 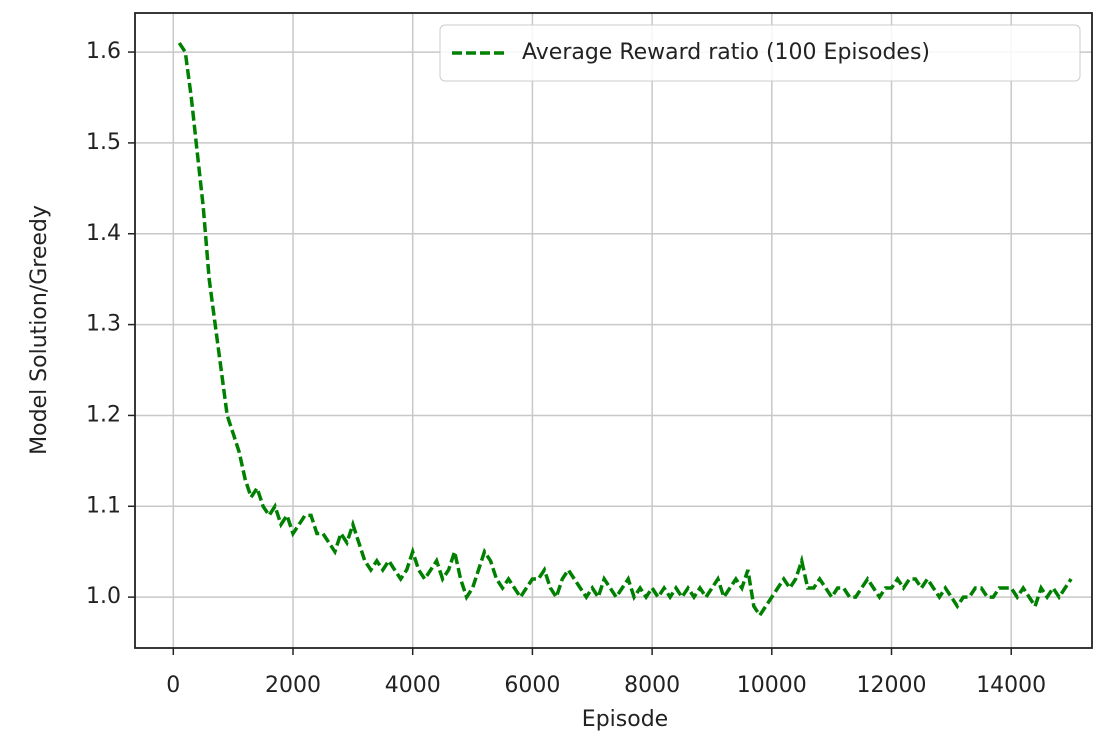 What do you see at coordinates (103, 505) in the screenshot?
I see `y-tick-label: 1.1` at bounding box center [103, 505].